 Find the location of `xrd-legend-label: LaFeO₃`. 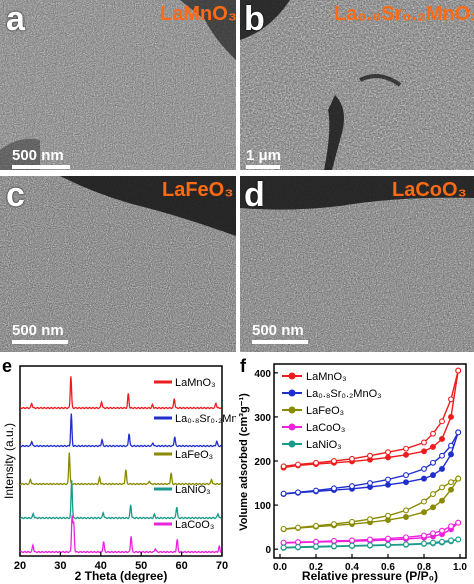

xrd-legend-label: LaFeO₃ is located at coordinates (194, 455).